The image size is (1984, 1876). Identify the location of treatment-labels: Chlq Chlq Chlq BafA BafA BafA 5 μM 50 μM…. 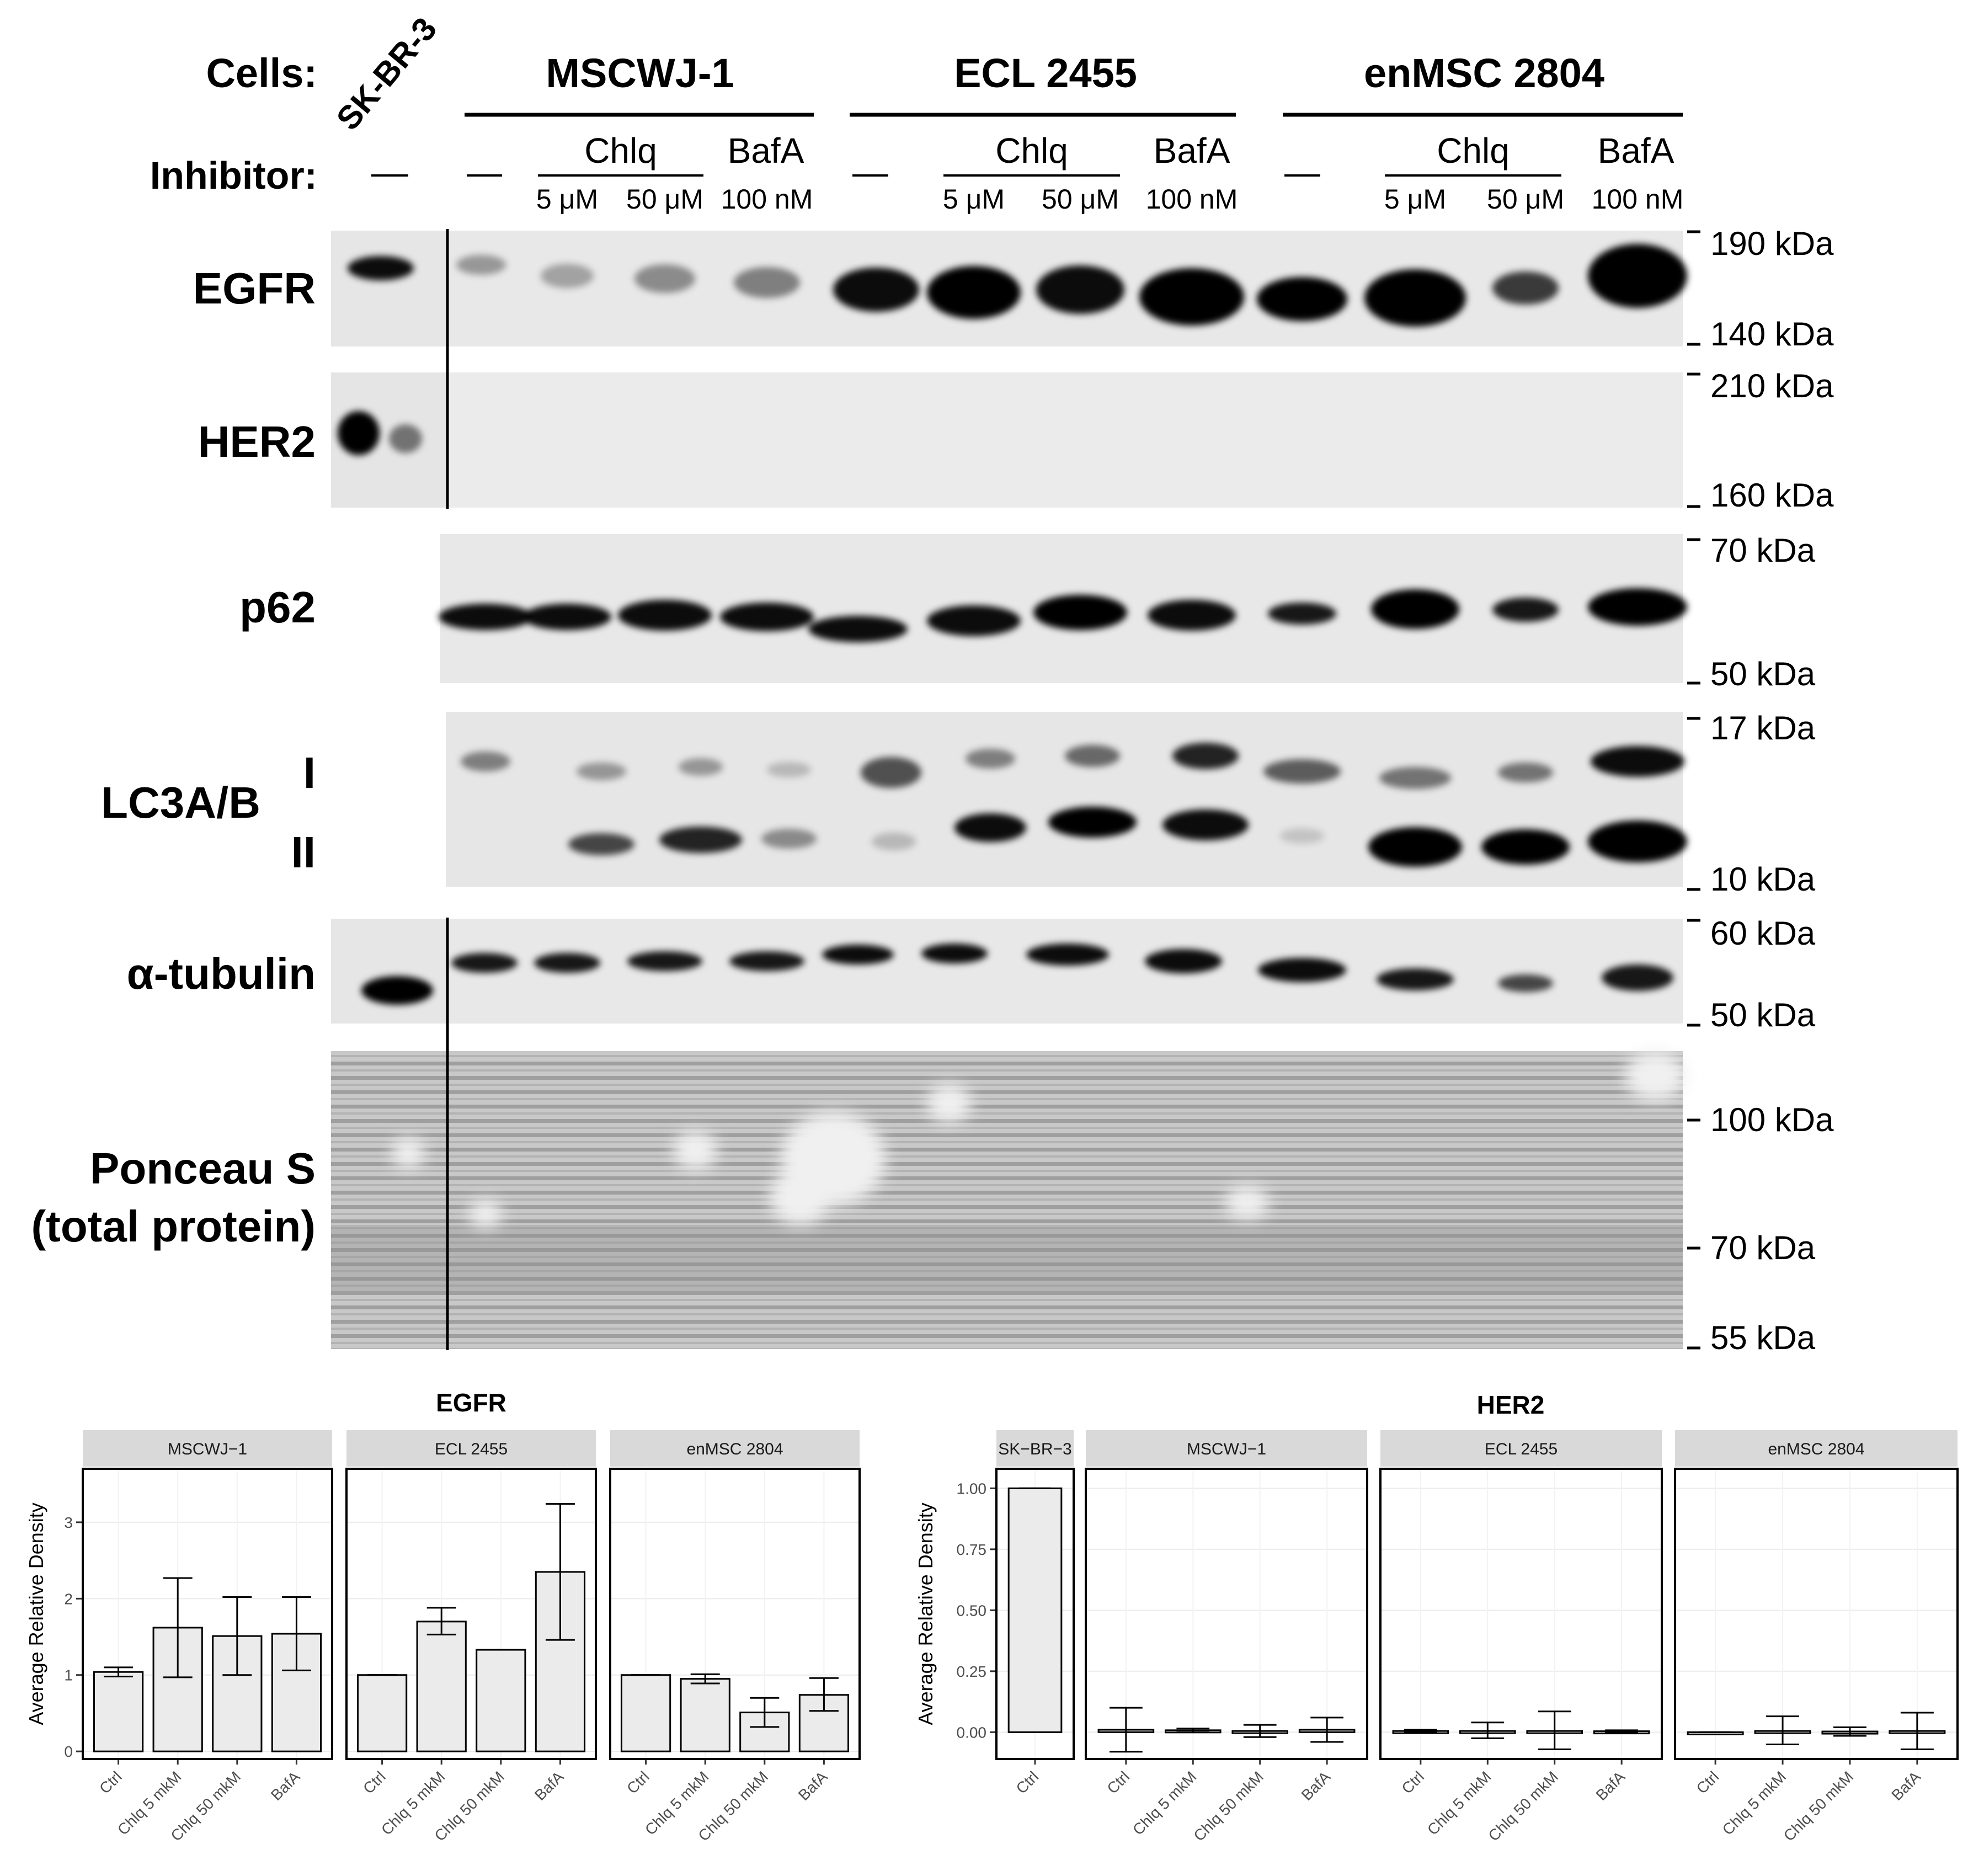
(1027, 173).